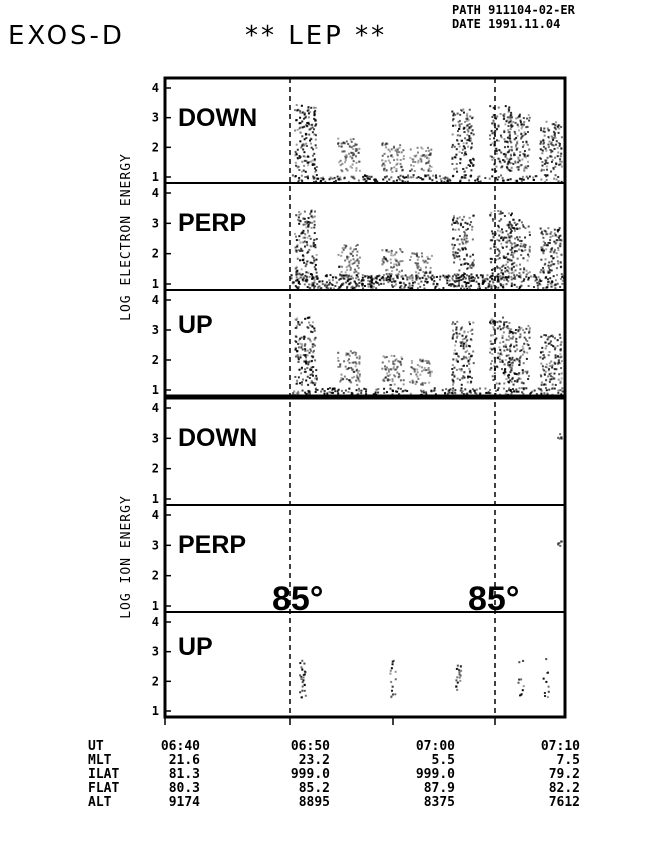 The height and width of the screenshot is (843, 652). What do you see at coordinates (564, 774) in the screenshot?
I see `table-cell: 79.2` at bounding box center [564, 774].